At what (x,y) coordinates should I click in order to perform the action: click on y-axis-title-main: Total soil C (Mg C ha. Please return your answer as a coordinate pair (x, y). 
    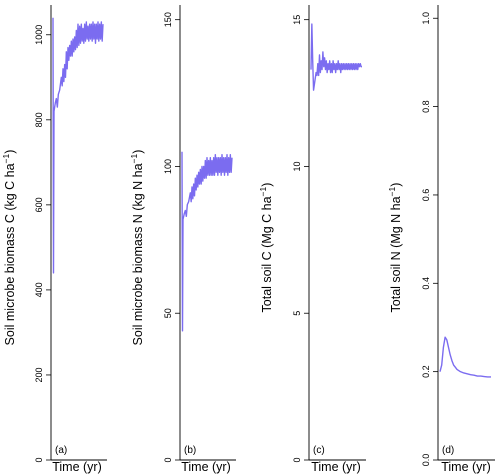
    Looking at the image, I should click on (267, 254).